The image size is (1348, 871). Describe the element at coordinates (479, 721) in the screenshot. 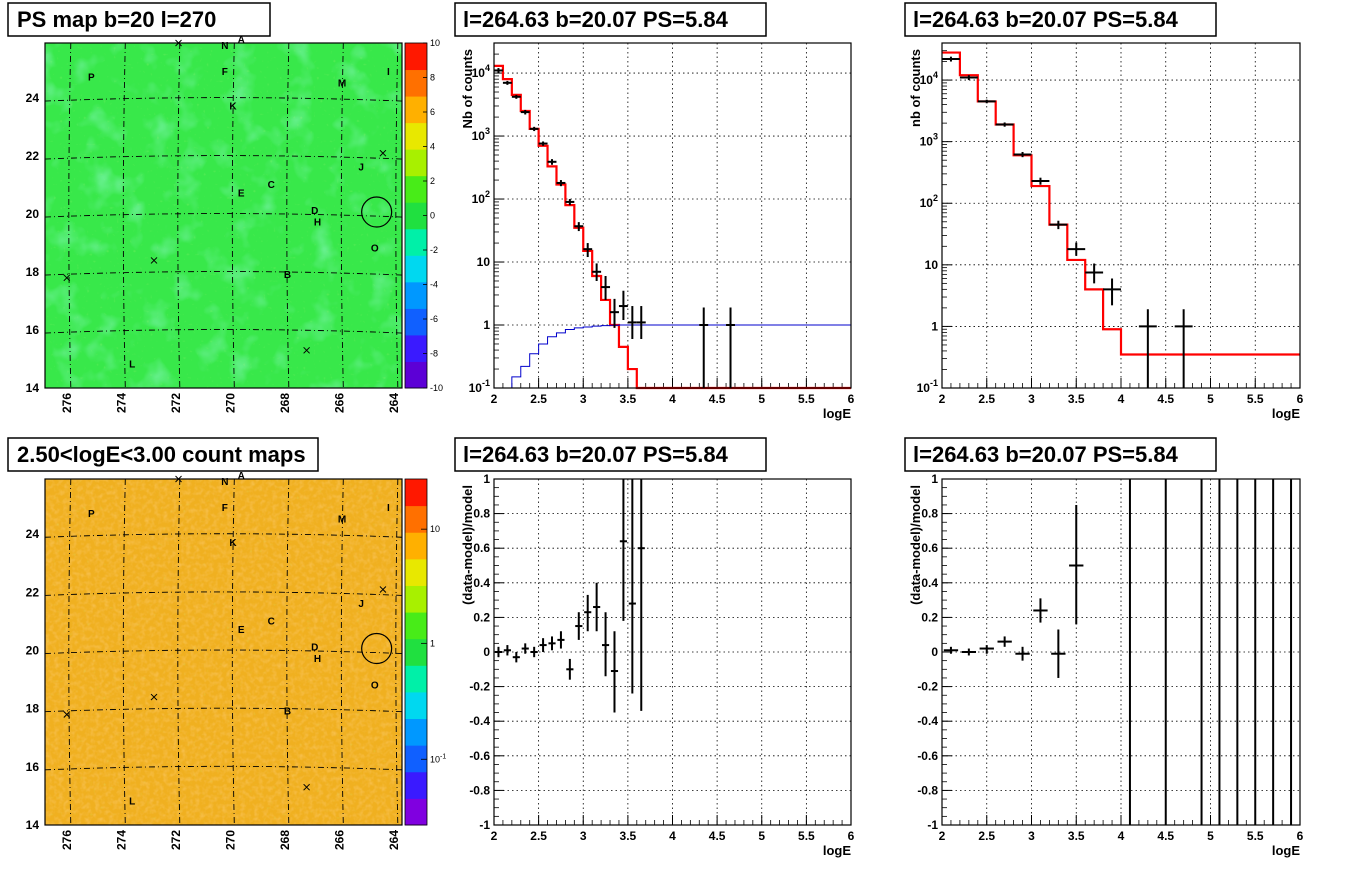

I see `p5-ytick-label: -0.4` at that location.